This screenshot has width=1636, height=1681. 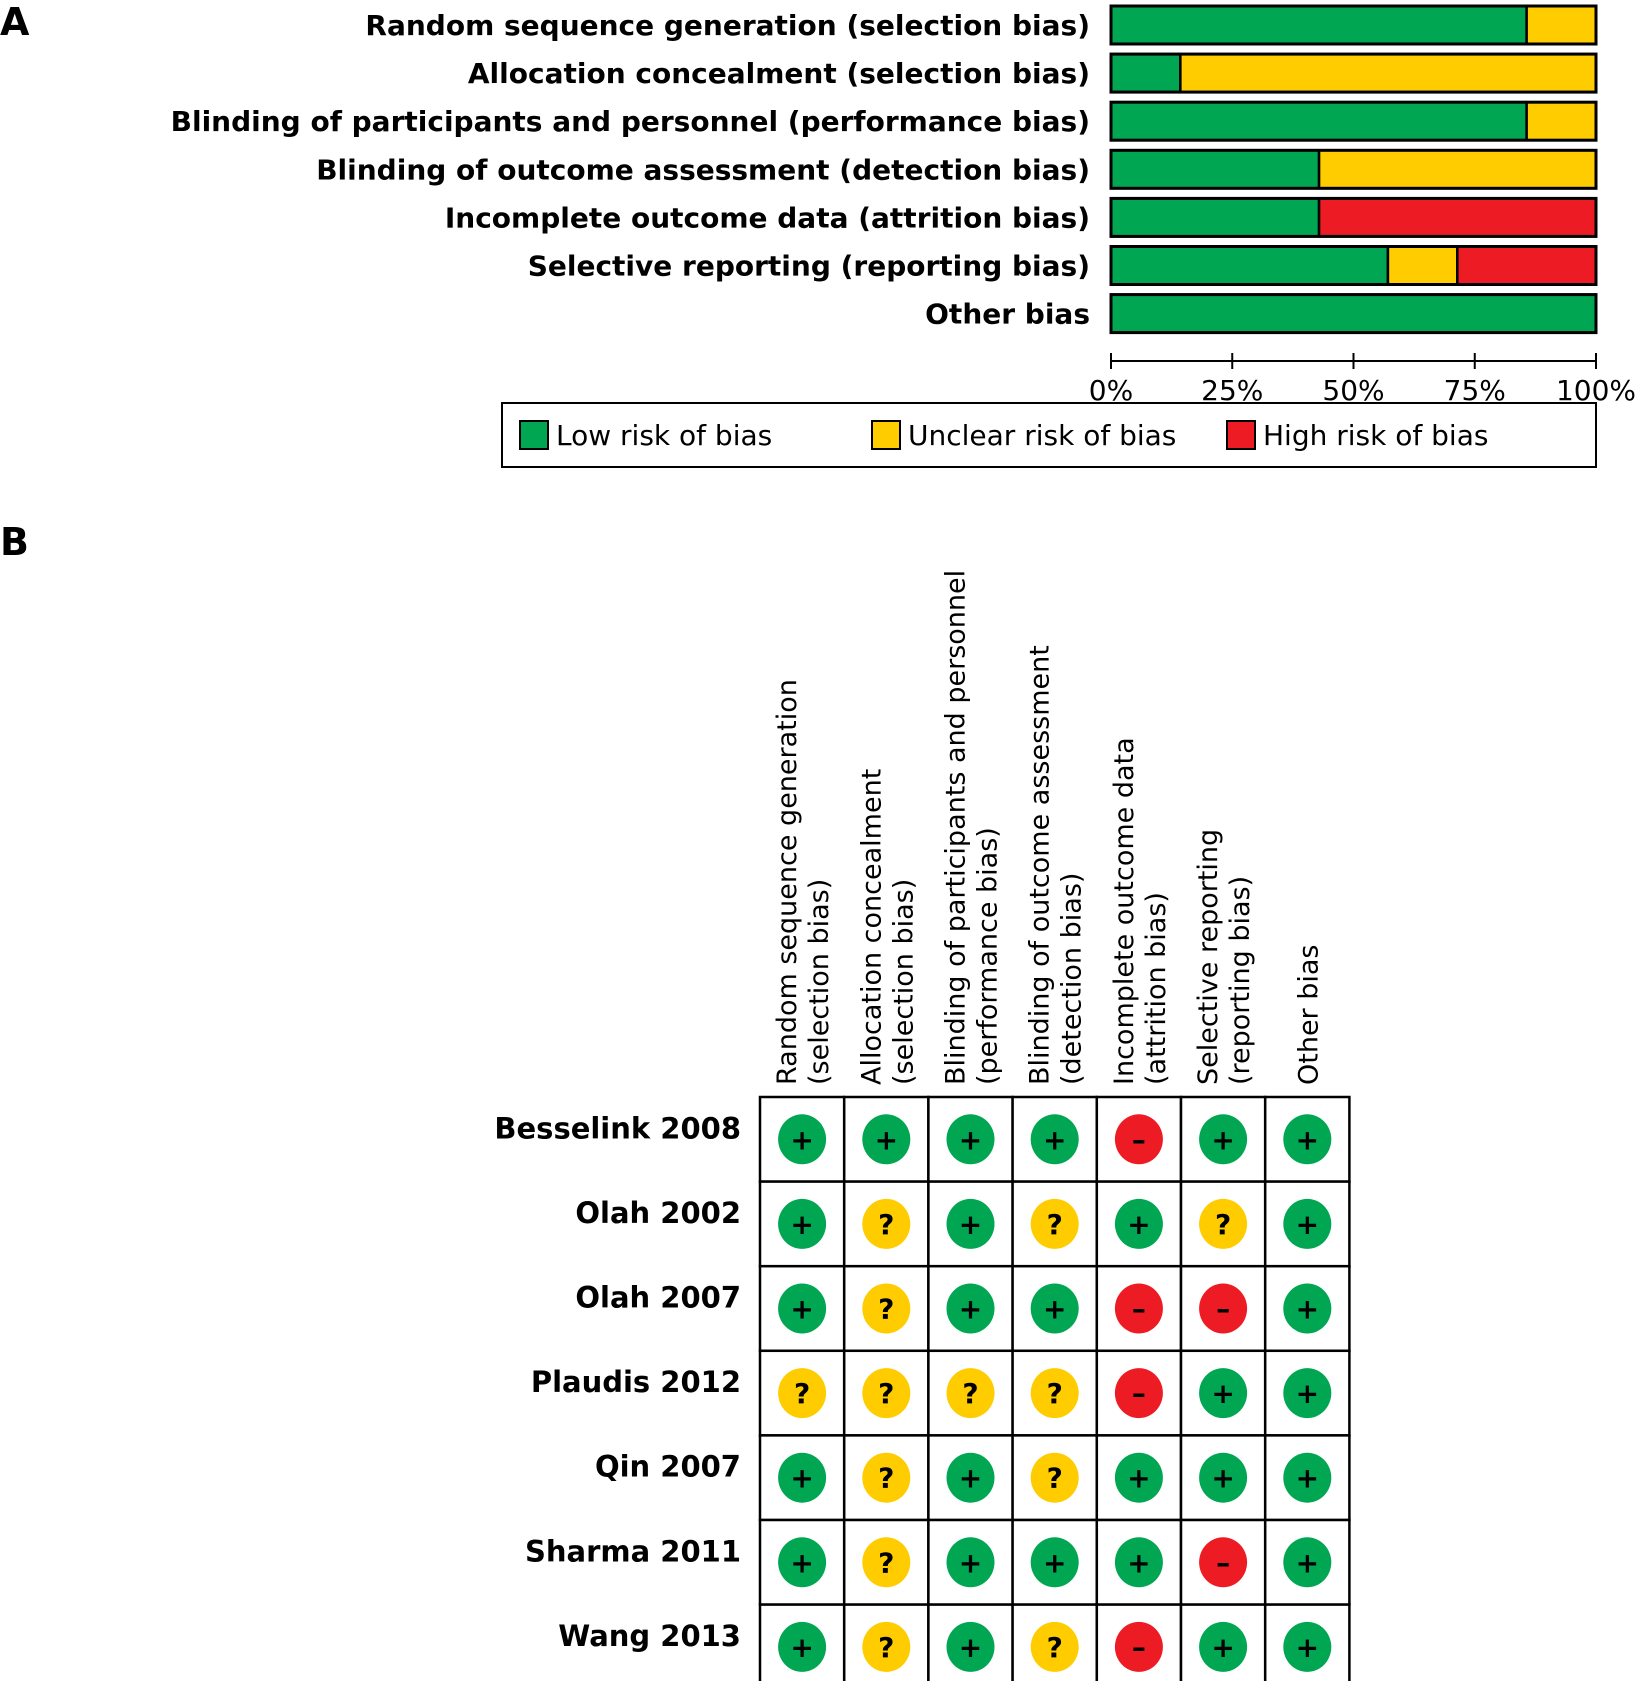 What do you see at coordinates (1072, 979) in the screenshot?
I see `column-header-line: (detection bias)` at bounding box center [1072, 979].